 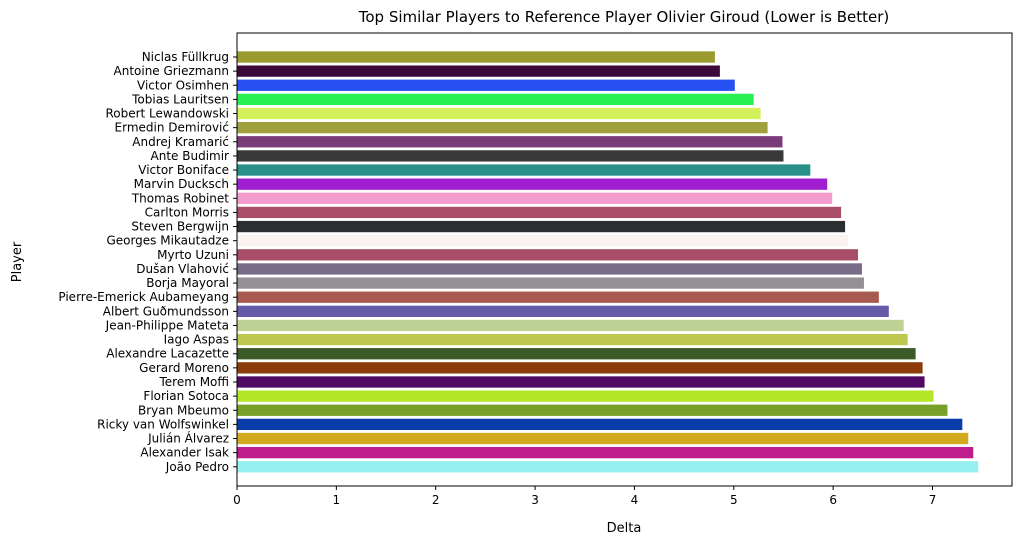 I want to click on y-tick-label: Victor Boniface, so click(x=183, y=170).